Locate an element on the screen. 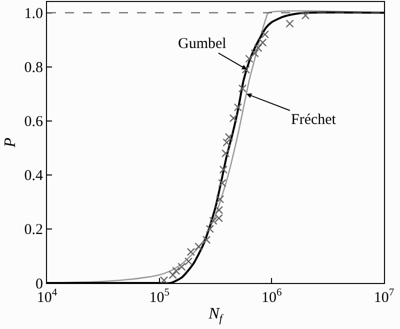  x-tick-label: 10$^{6}$ is located at coordinates (272, 297).